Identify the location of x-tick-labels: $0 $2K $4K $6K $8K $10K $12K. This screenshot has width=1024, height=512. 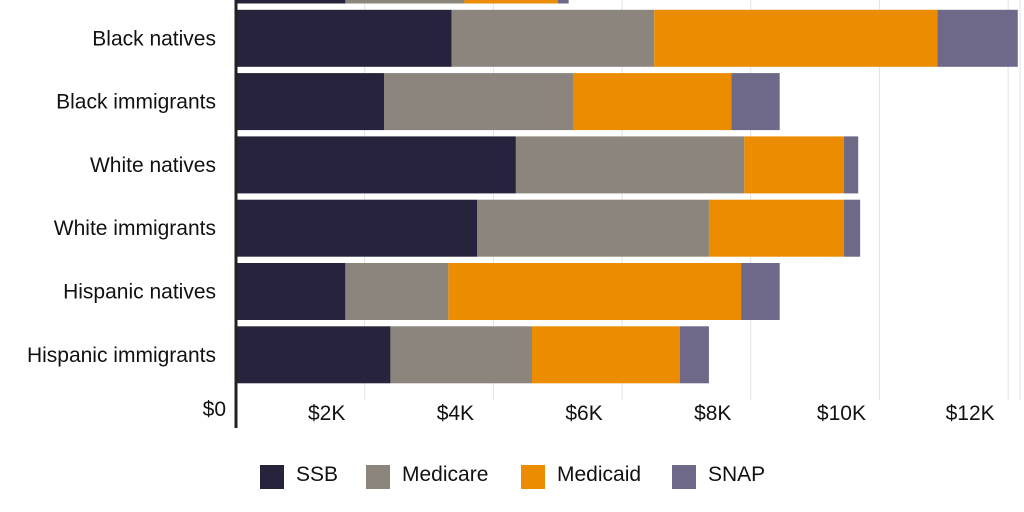
(599, 411).